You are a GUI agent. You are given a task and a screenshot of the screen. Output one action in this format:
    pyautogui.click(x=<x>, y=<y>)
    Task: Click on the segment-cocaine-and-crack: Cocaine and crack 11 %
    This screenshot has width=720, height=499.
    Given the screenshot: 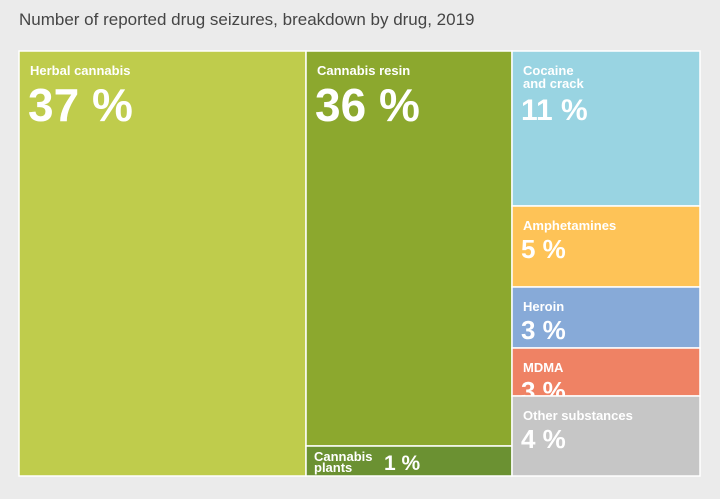 What is the action you would take?
    pyautogui.click(x=606, y=128)
    